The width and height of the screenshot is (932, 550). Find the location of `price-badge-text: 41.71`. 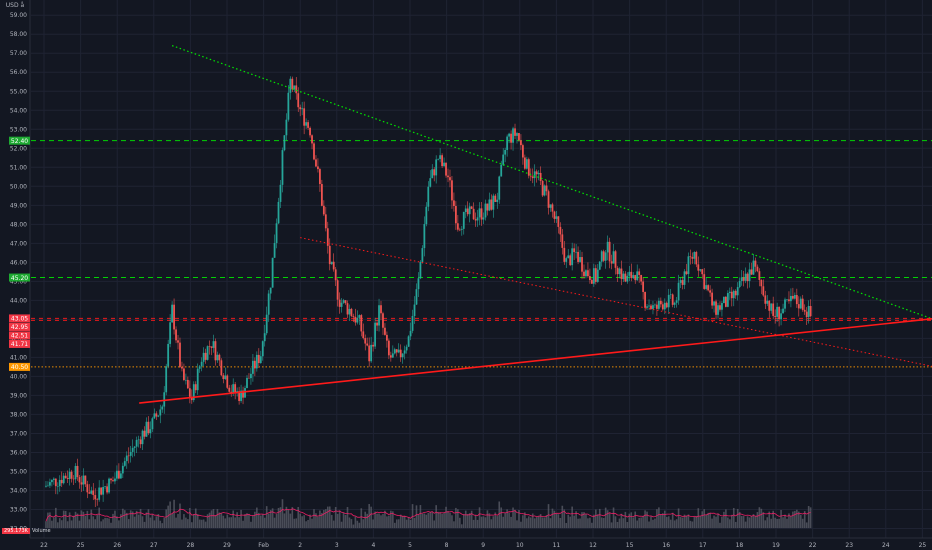

price-badge-text: 41.71 is located at coordinates (19, 344).